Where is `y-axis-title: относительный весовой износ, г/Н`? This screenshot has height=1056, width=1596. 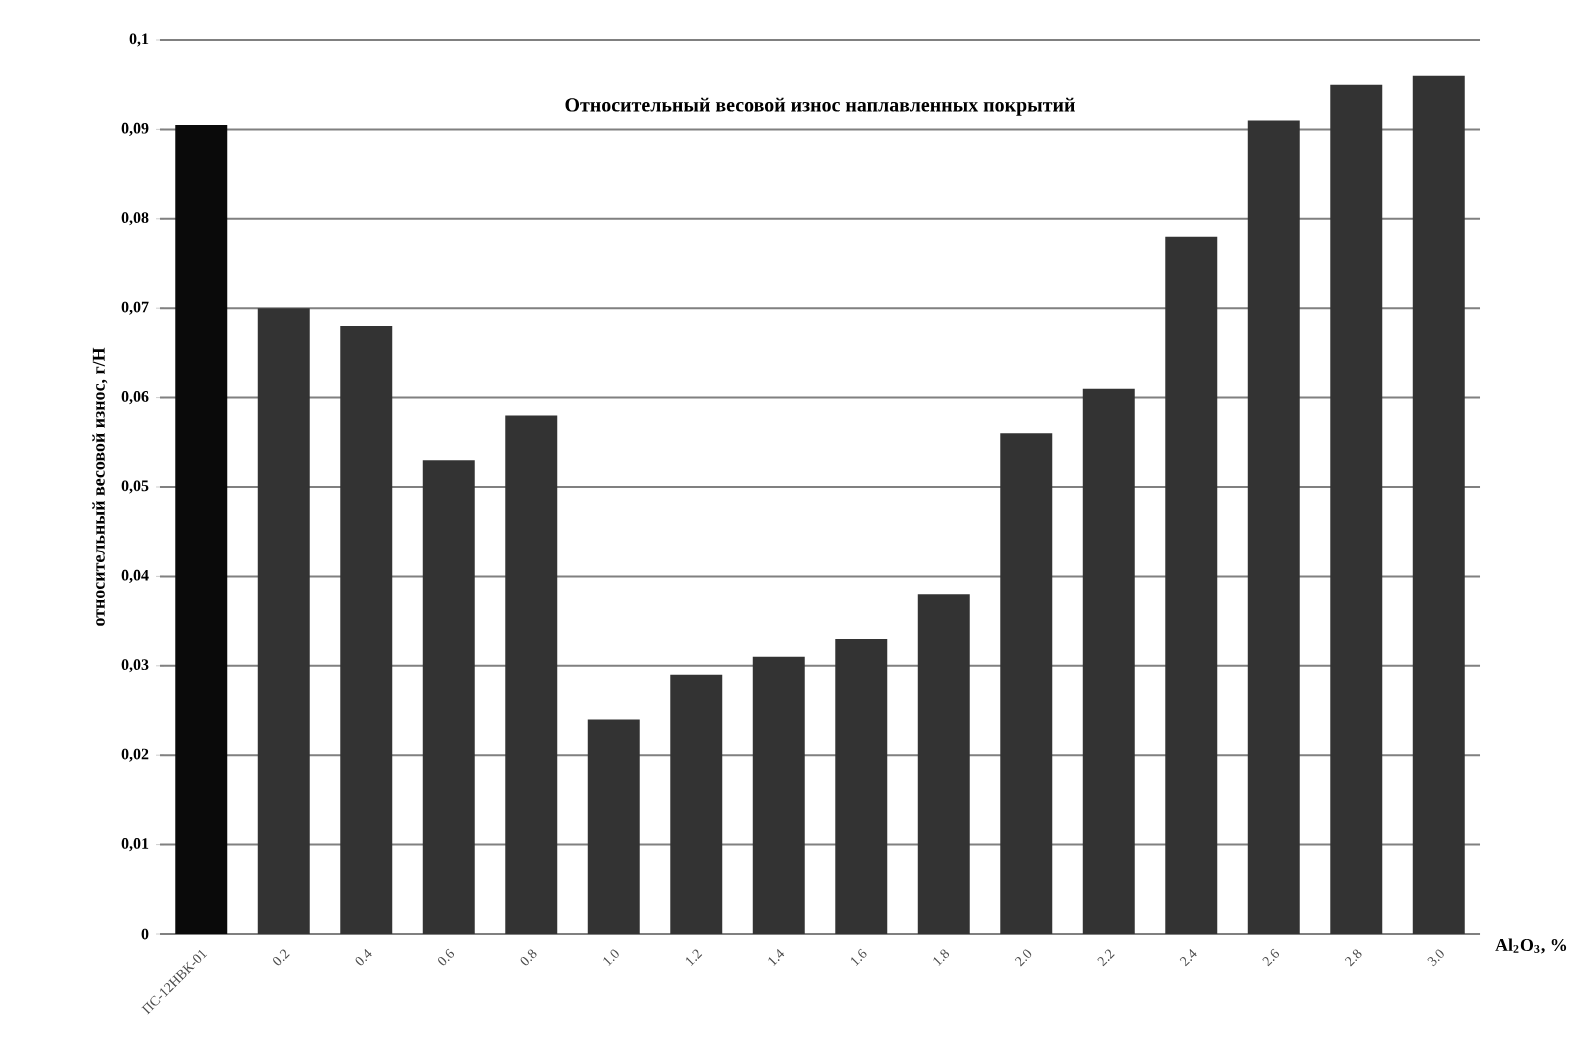 y-axis-title: относительный весовой износ, г/Н is located at coordinates (100, 486).